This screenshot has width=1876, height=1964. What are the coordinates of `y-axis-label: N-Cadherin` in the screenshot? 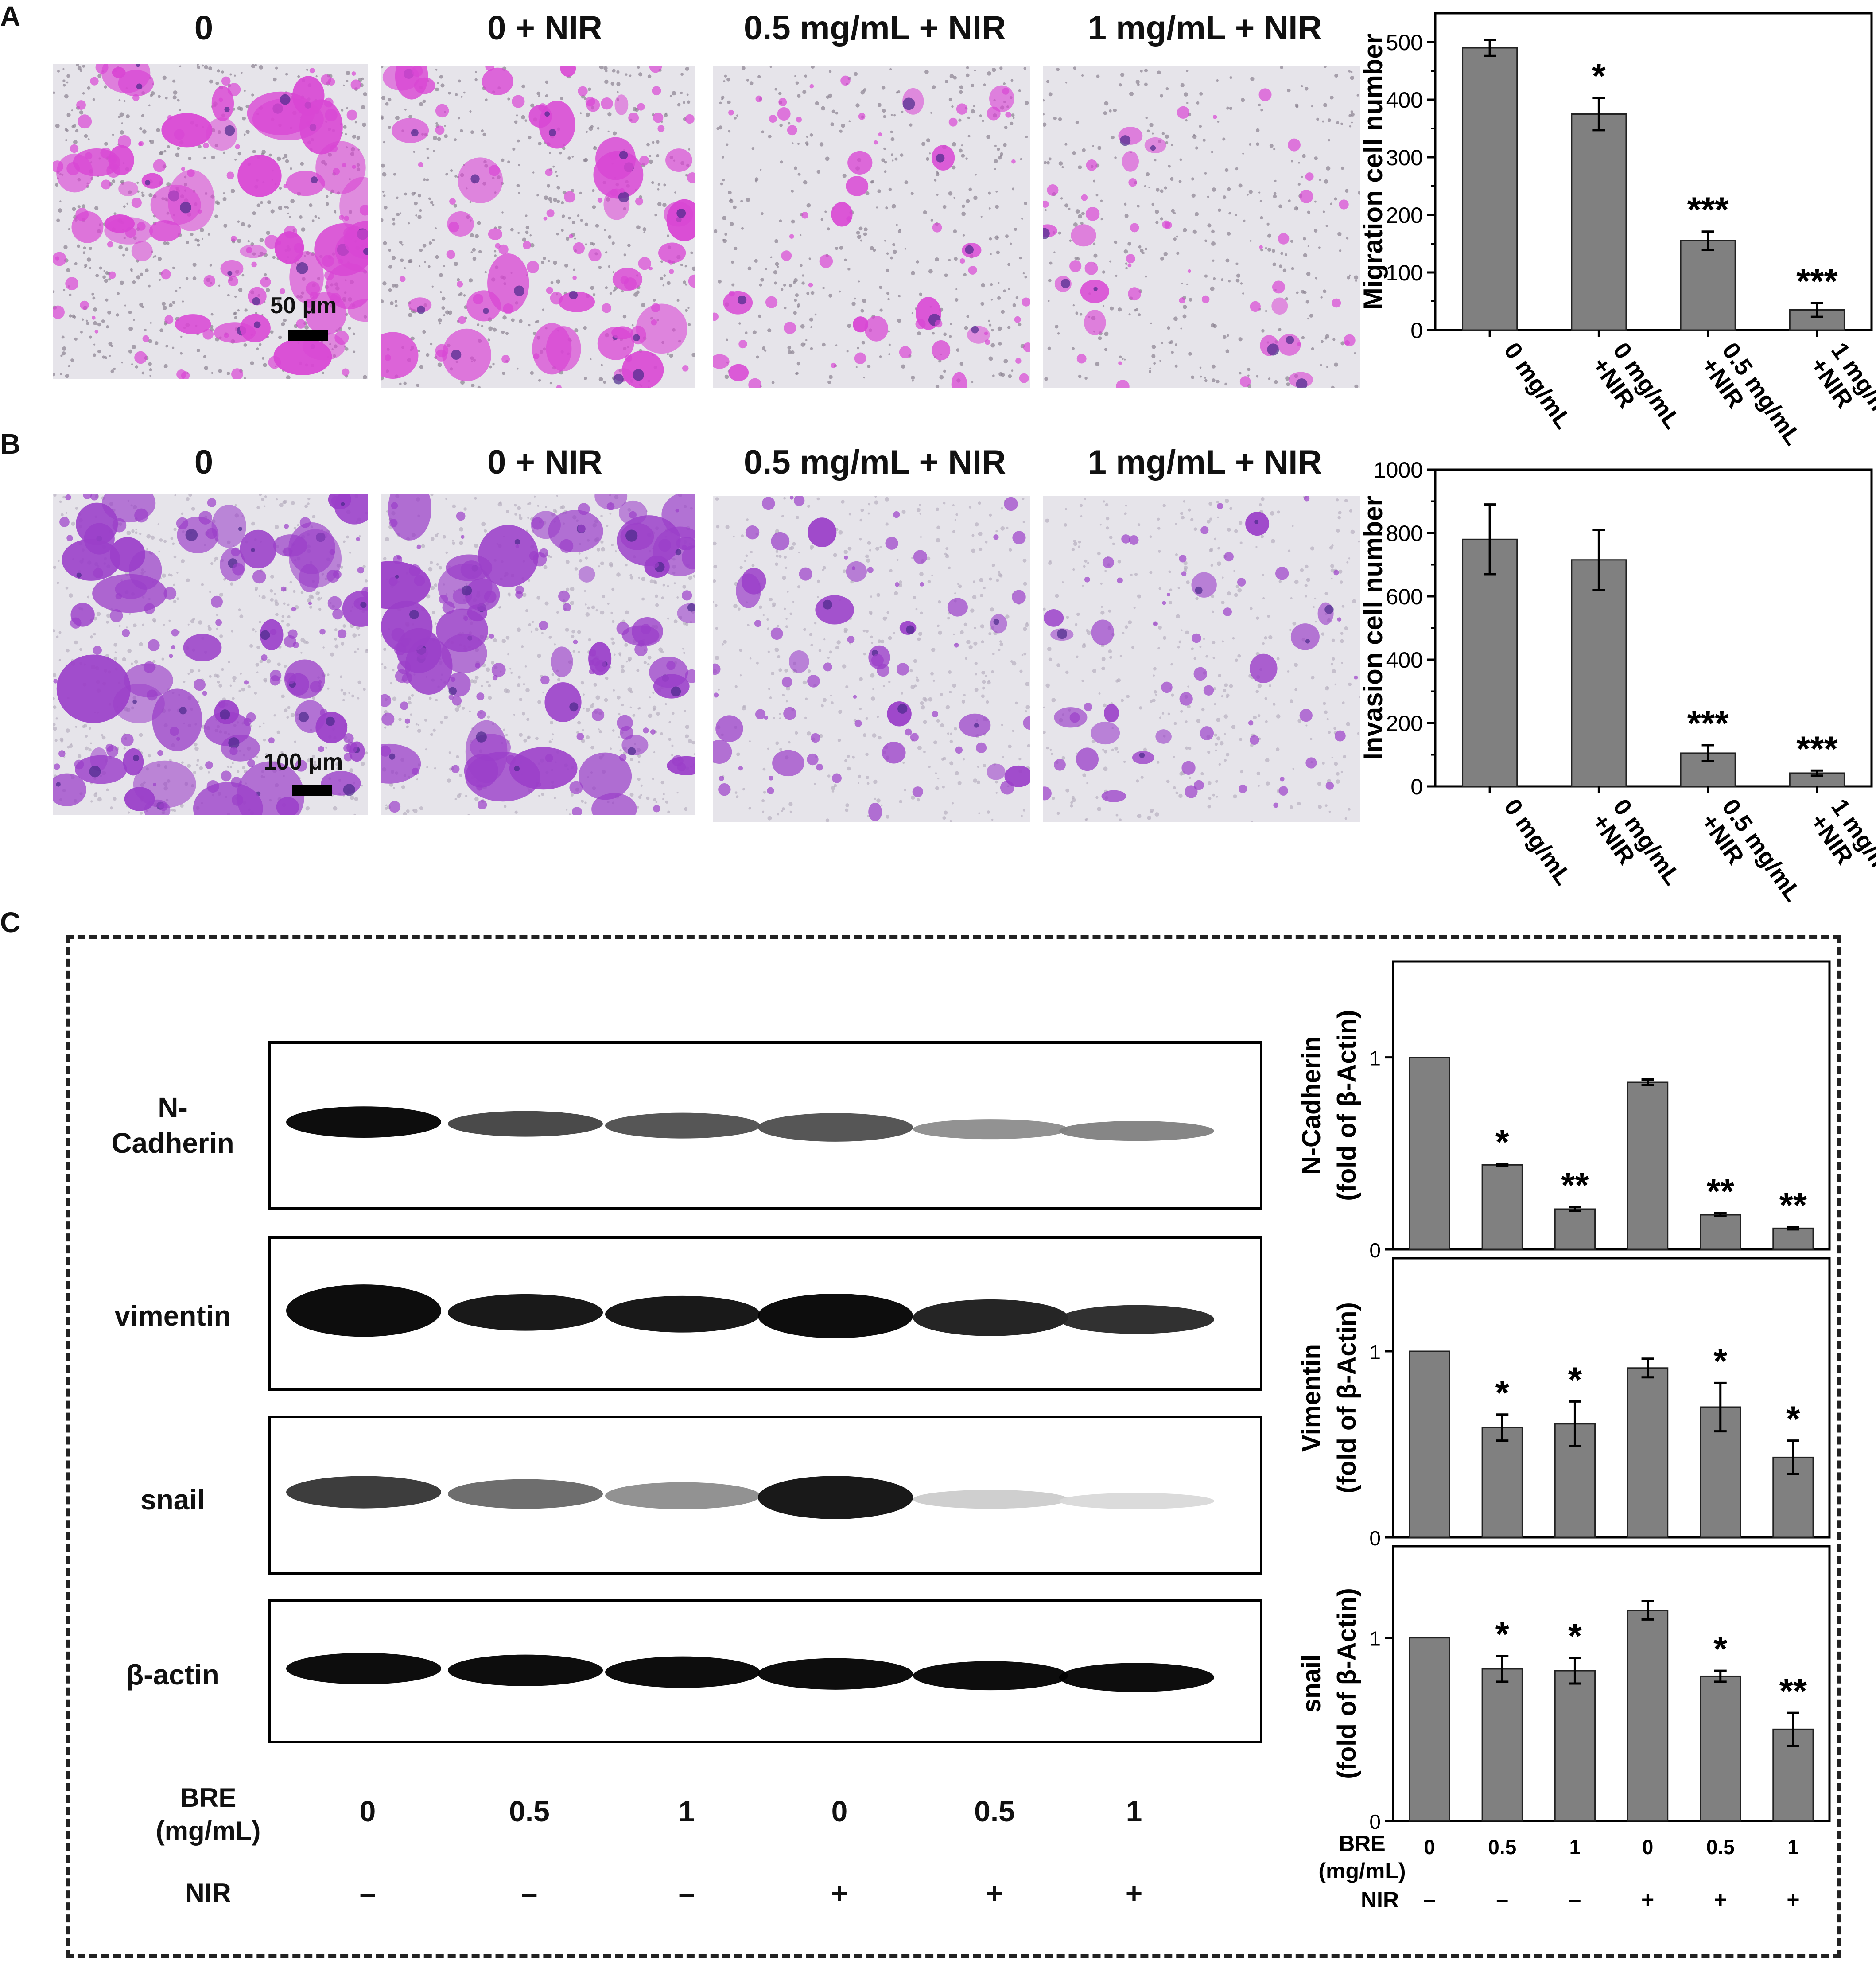 It's located at (1312, 1105).